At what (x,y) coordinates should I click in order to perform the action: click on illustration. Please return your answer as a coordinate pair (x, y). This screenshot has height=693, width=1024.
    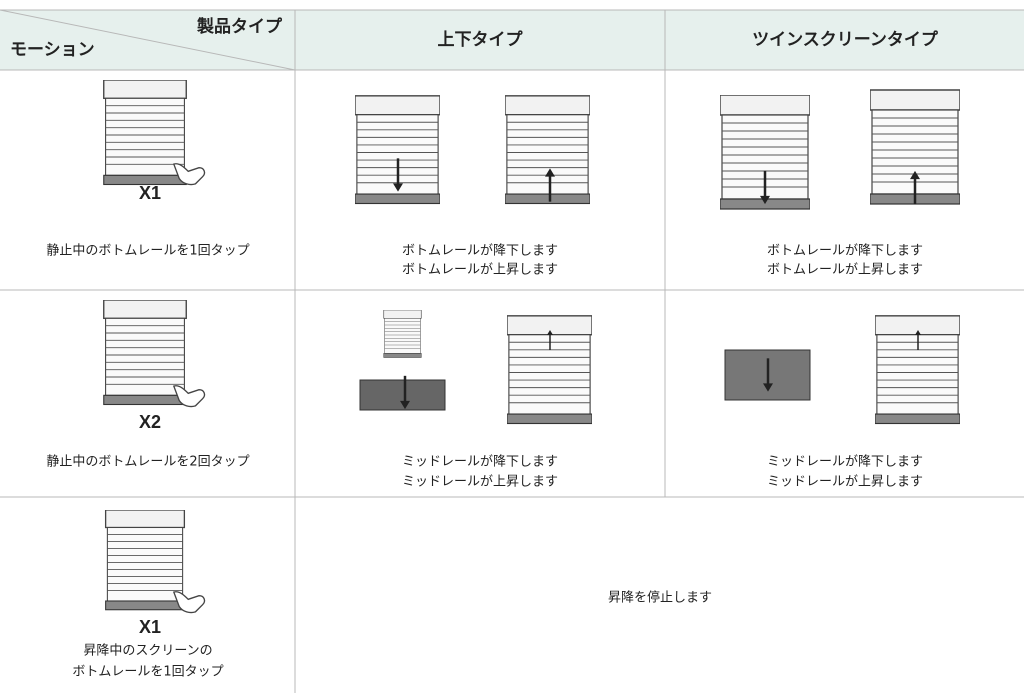
    Looking at the image, I should click on (155, 562).